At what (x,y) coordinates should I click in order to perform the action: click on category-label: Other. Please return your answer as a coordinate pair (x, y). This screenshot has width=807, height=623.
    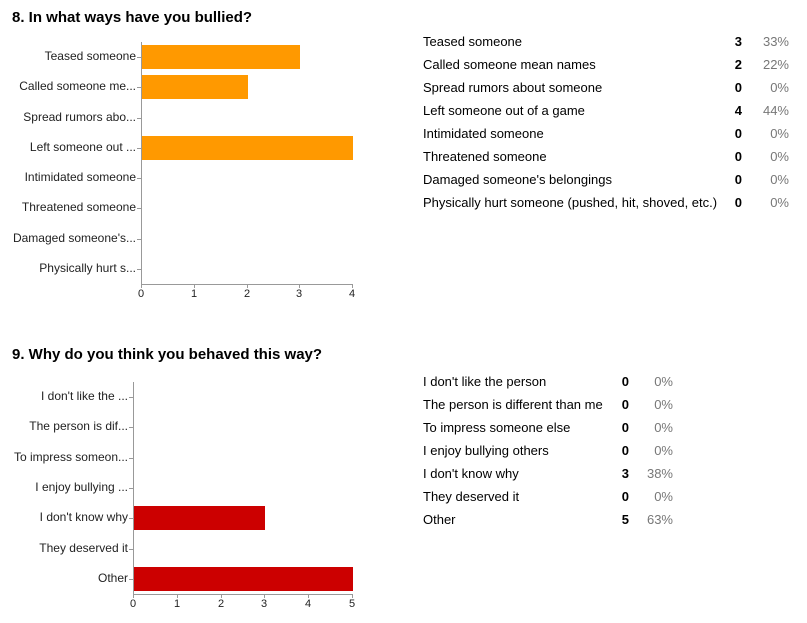
    Looking at the image, I should click on (112, 577).